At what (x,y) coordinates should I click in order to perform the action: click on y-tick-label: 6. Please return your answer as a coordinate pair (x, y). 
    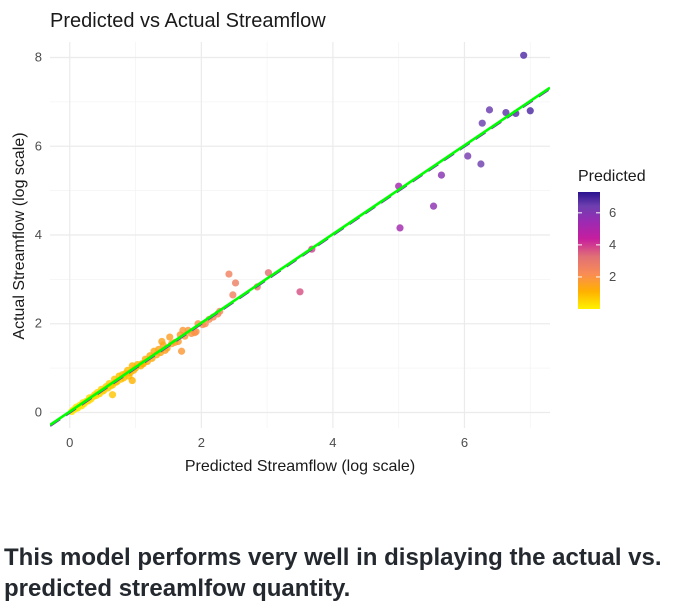
    Looking at the image, I should click on (38, 145).